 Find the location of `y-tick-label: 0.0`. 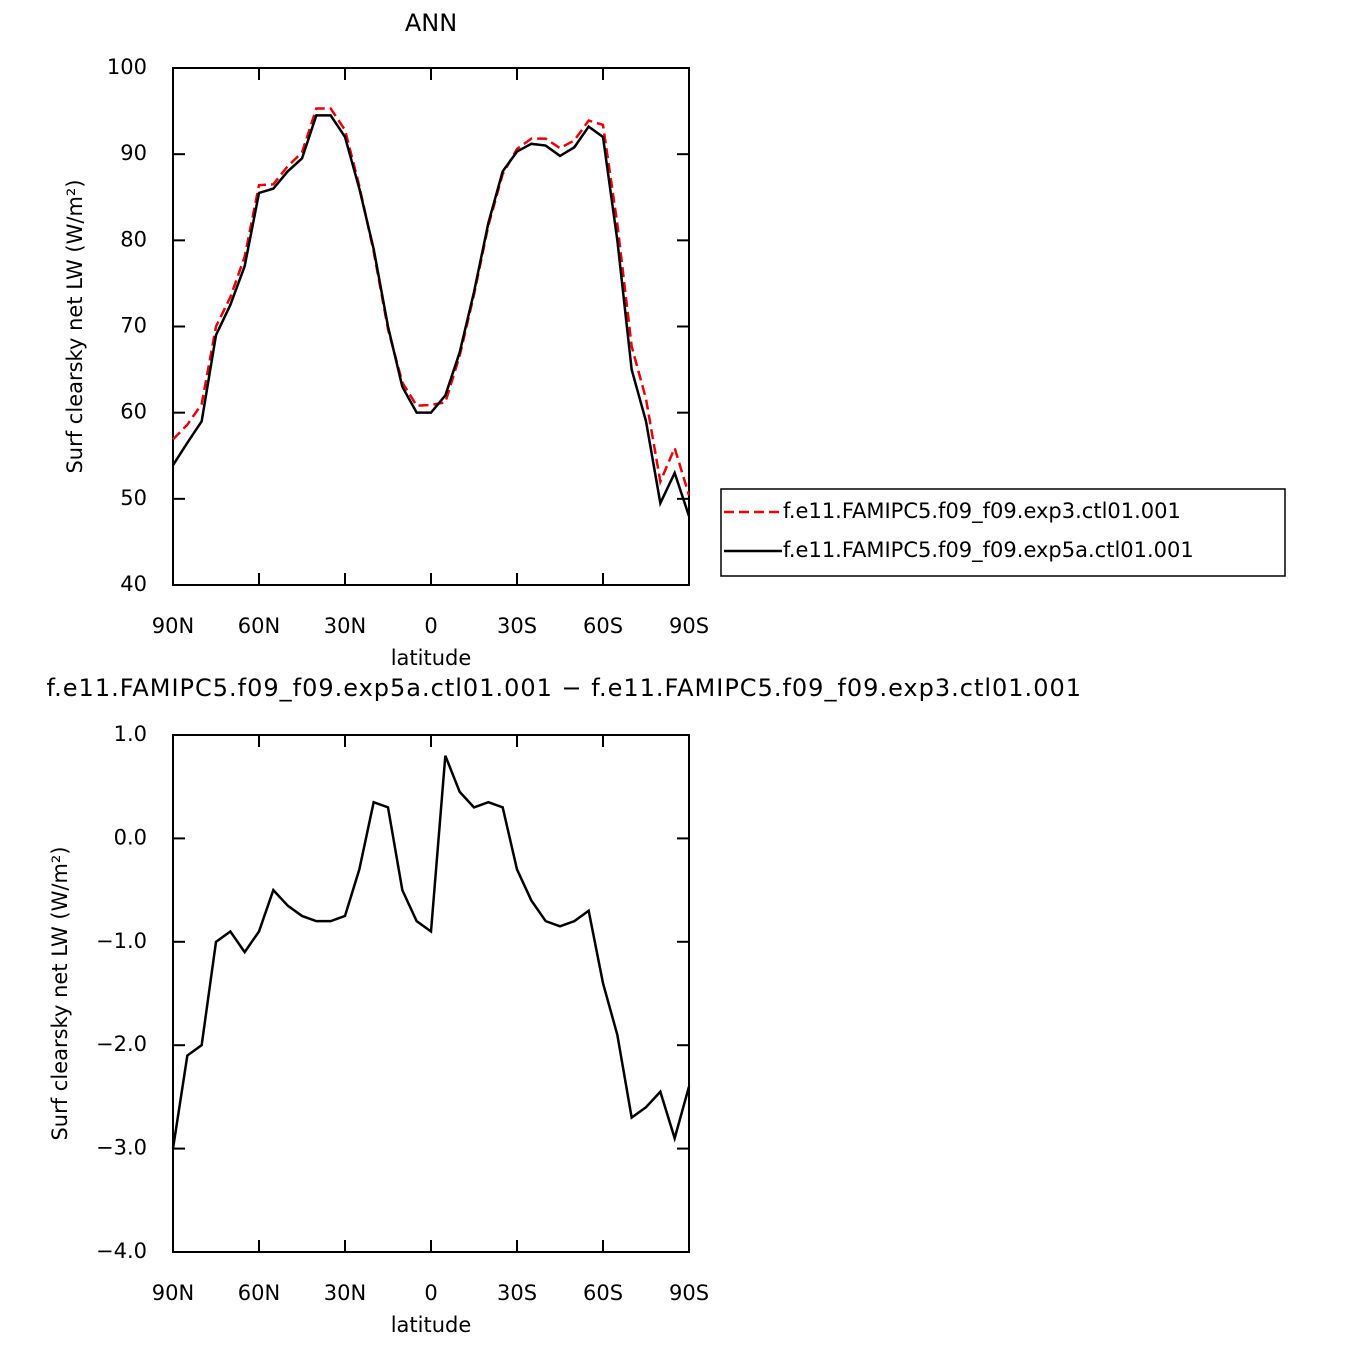

y-tick-label: 0.0 is located at coordinates (130, 837).